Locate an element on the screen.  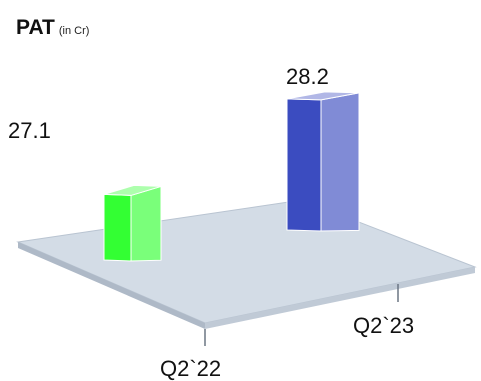
bar-q2-22-top is located at coordinates (132, 190).